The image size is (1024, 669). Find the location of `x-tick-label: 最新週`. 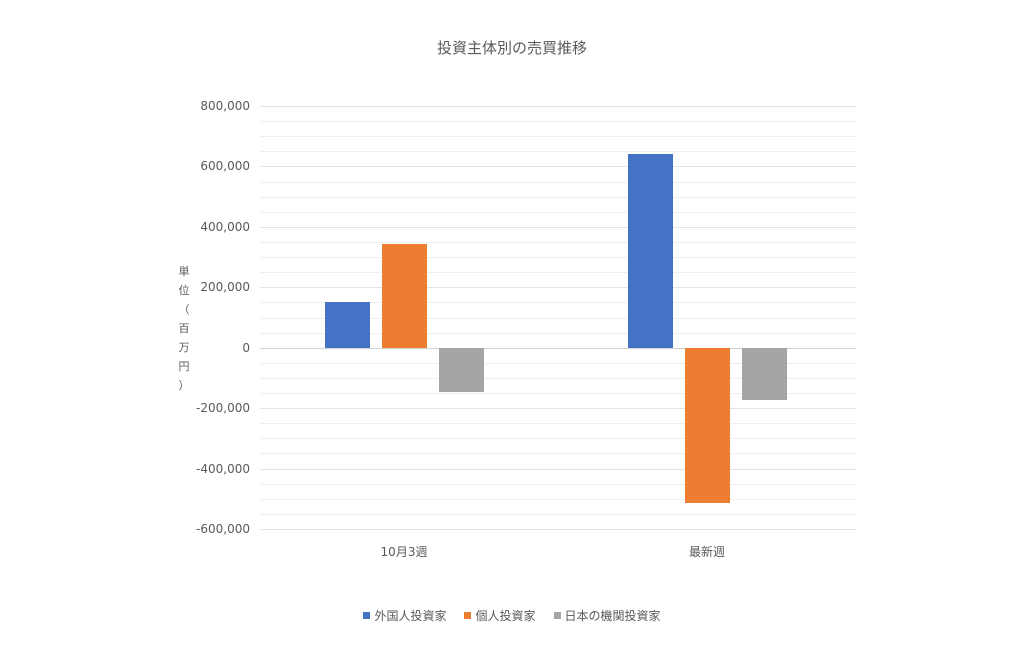

x-tick-label: 最新週 is located at coordinates (707, 552).